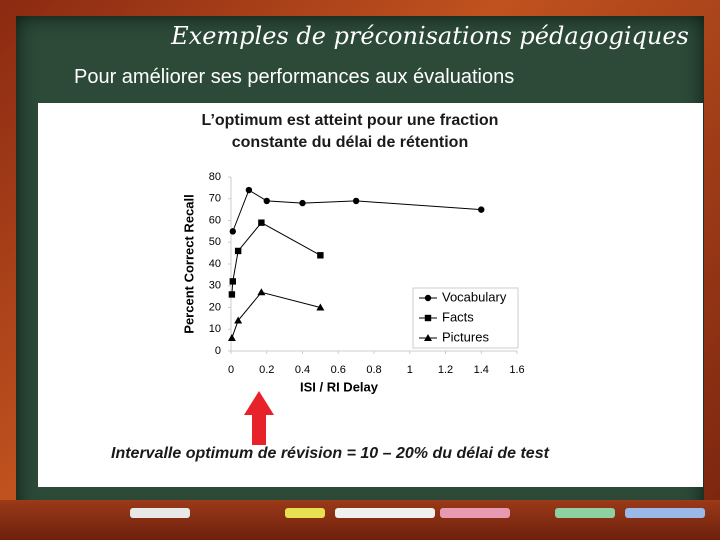 The width and height of the screenshot is (720, 540). What do you see at coordinates (350, 120) in the screenshot?
I see `chart-title: L’optimum est atteint pour une fraction` at bounding box center [350, 120].